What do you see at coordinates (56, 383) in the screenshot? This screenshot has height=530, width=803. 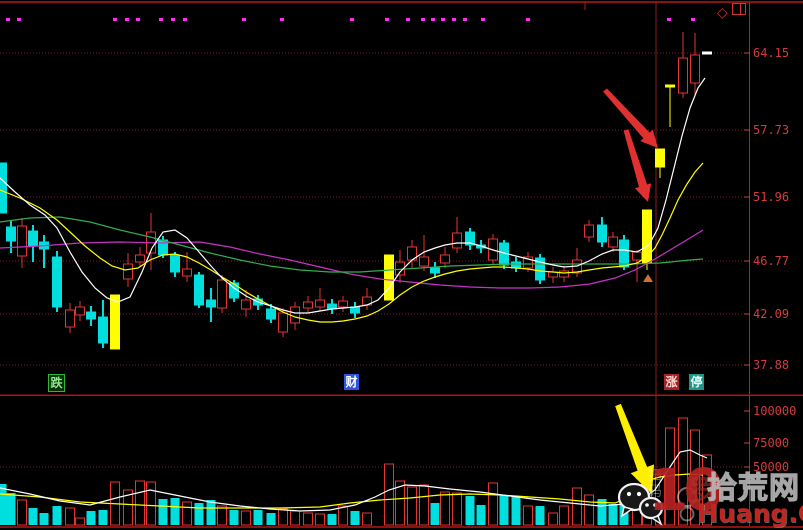 I see `event-marker-跌: 跌` at bounding box center [56, 383].